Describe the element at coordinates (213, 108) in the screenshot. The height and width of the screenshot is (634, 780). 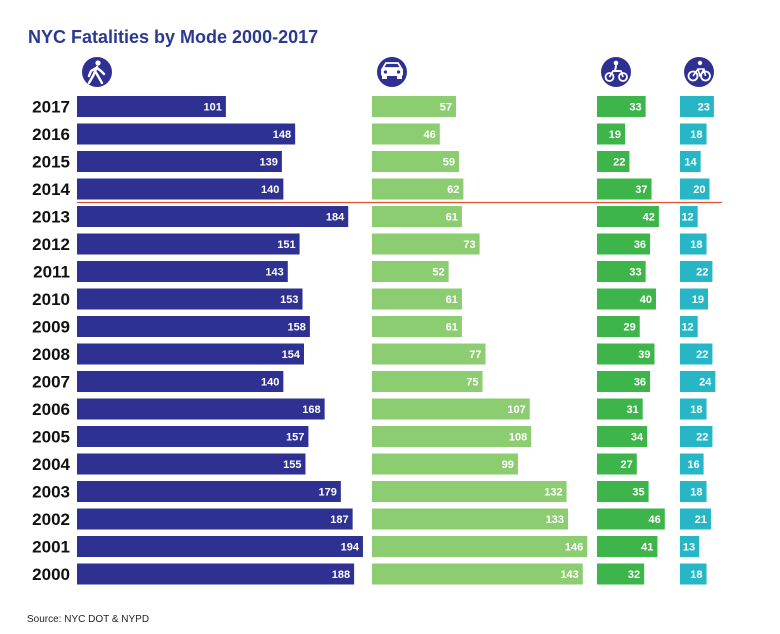
I see `data-label: 101` at that location.